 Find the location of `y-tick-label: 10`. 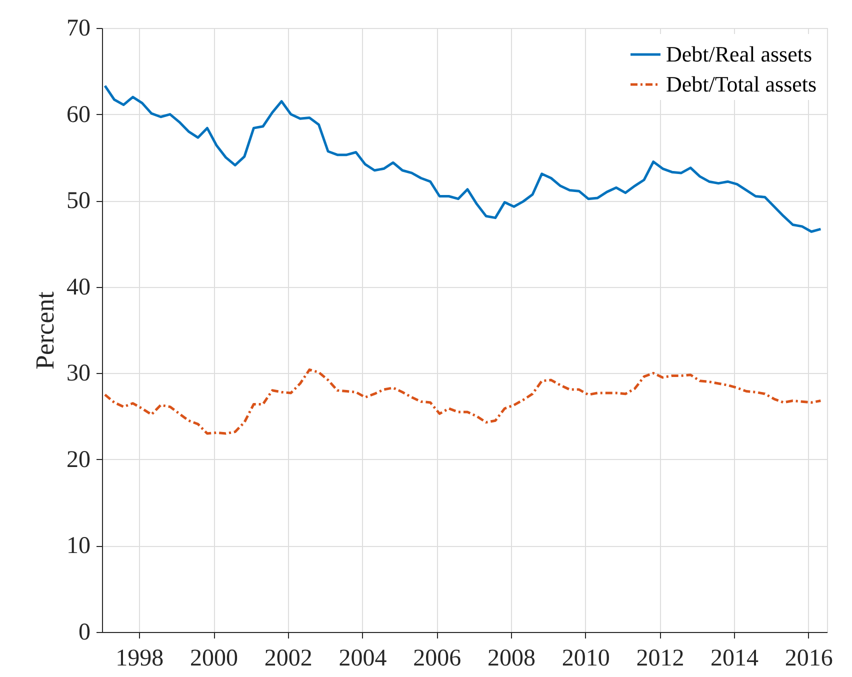

y-tick-label: 10 is located at coordinates (78, 546).